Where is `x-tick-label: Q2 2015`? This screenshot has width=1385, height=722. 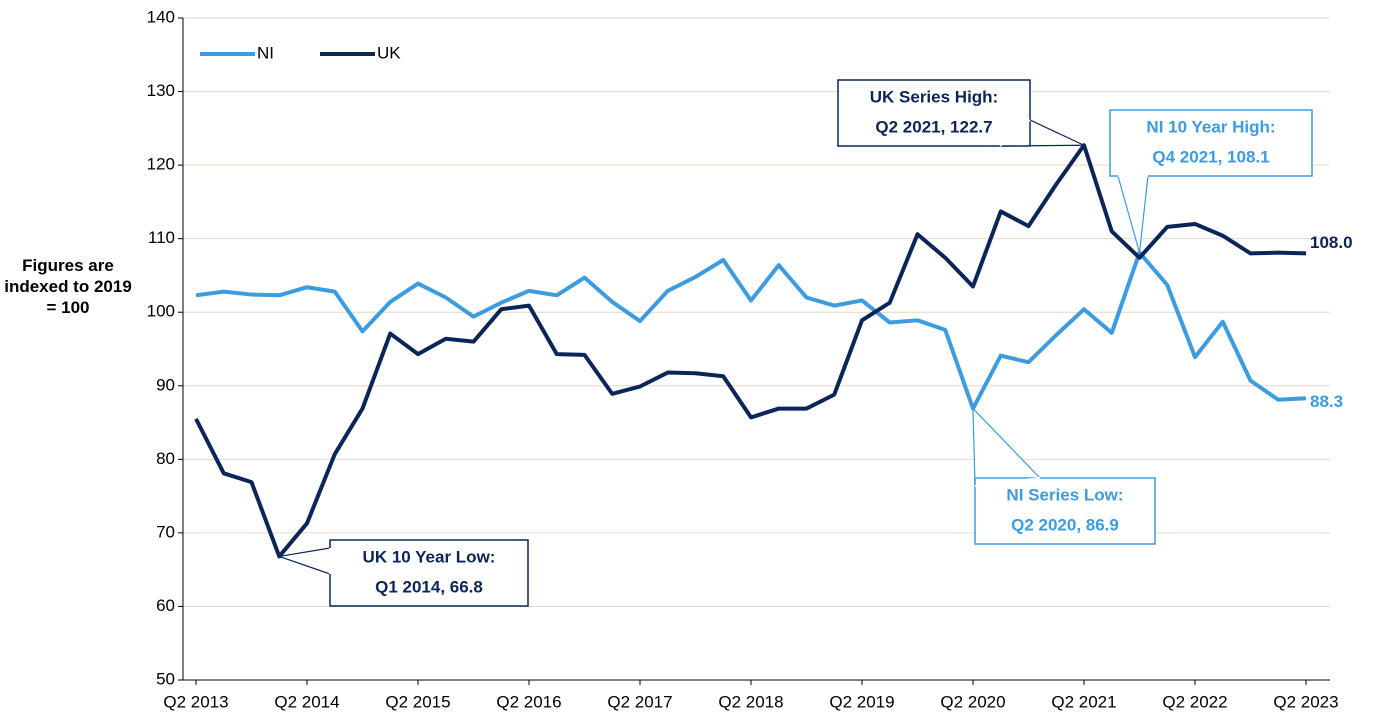 x-tick-label: Q2 2015 is located at coordinates (417, 701).